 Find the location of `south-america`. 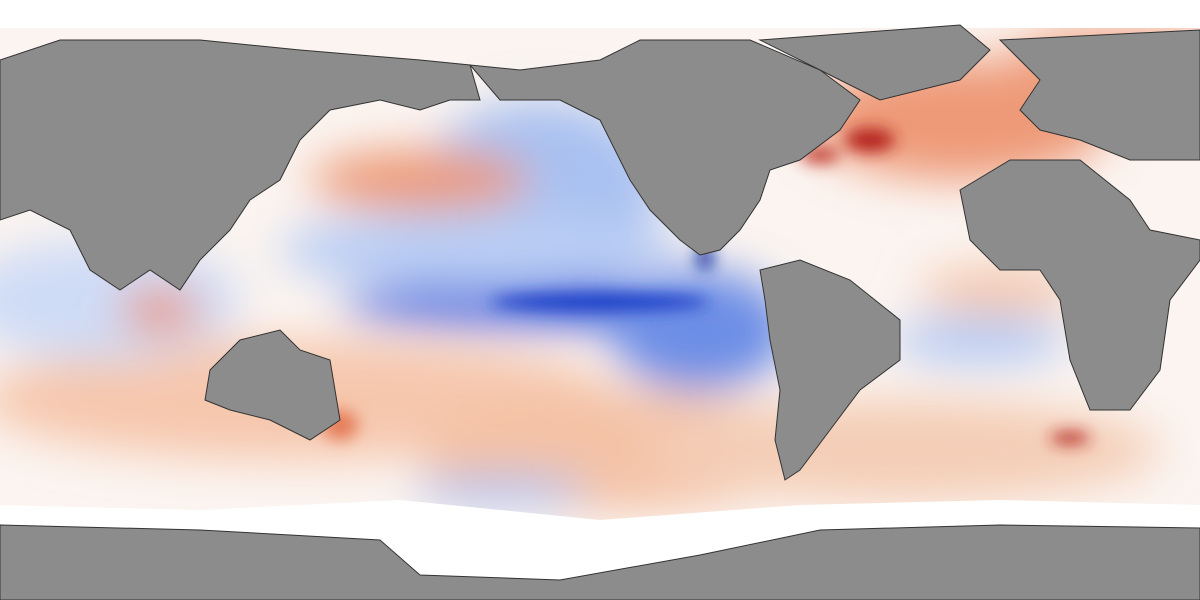

south-america is located at coordinates (830, 370).